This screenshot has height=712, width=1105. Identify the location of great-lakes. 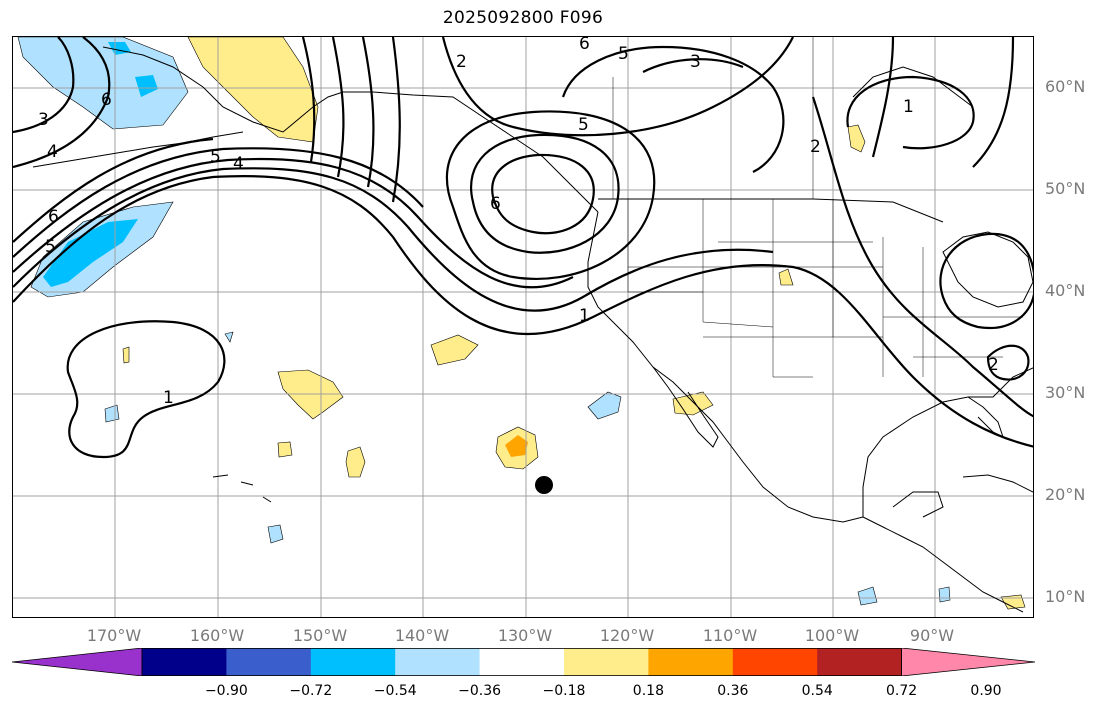
(987, 269).